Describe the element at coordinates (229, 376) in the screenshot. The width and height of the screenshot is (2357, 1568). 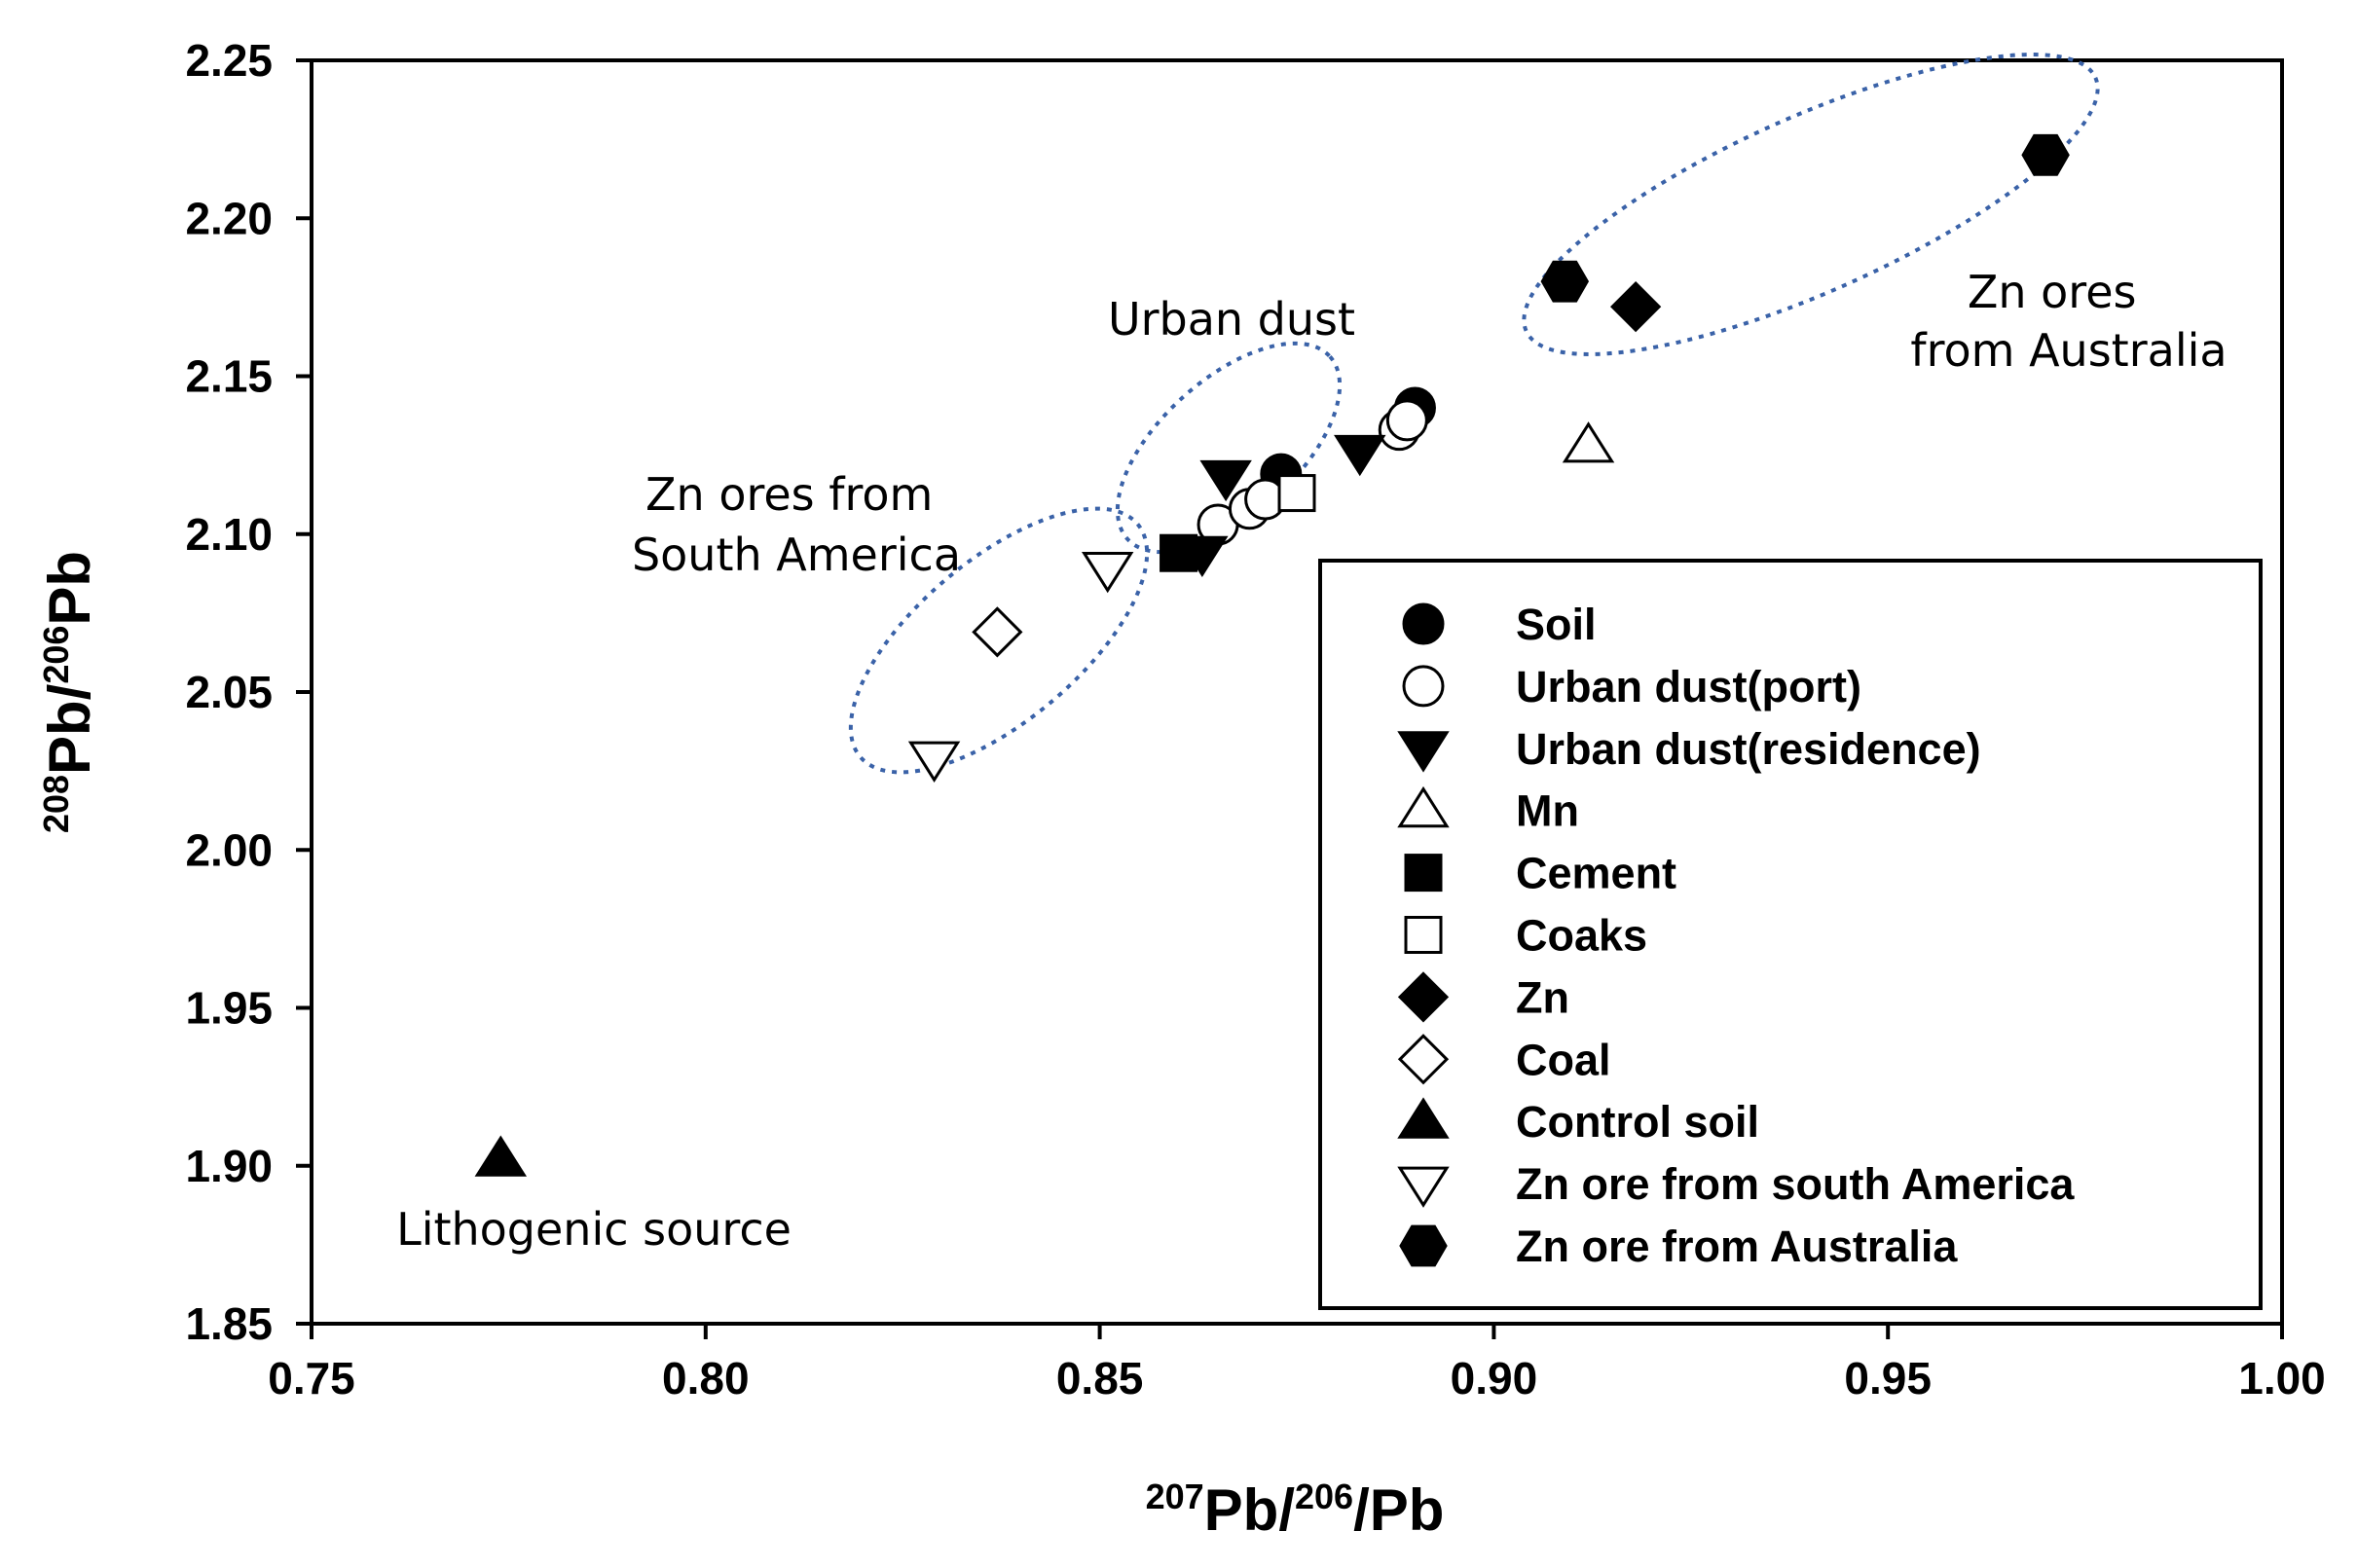
I see `y-tick-label: 2.15` at that location.